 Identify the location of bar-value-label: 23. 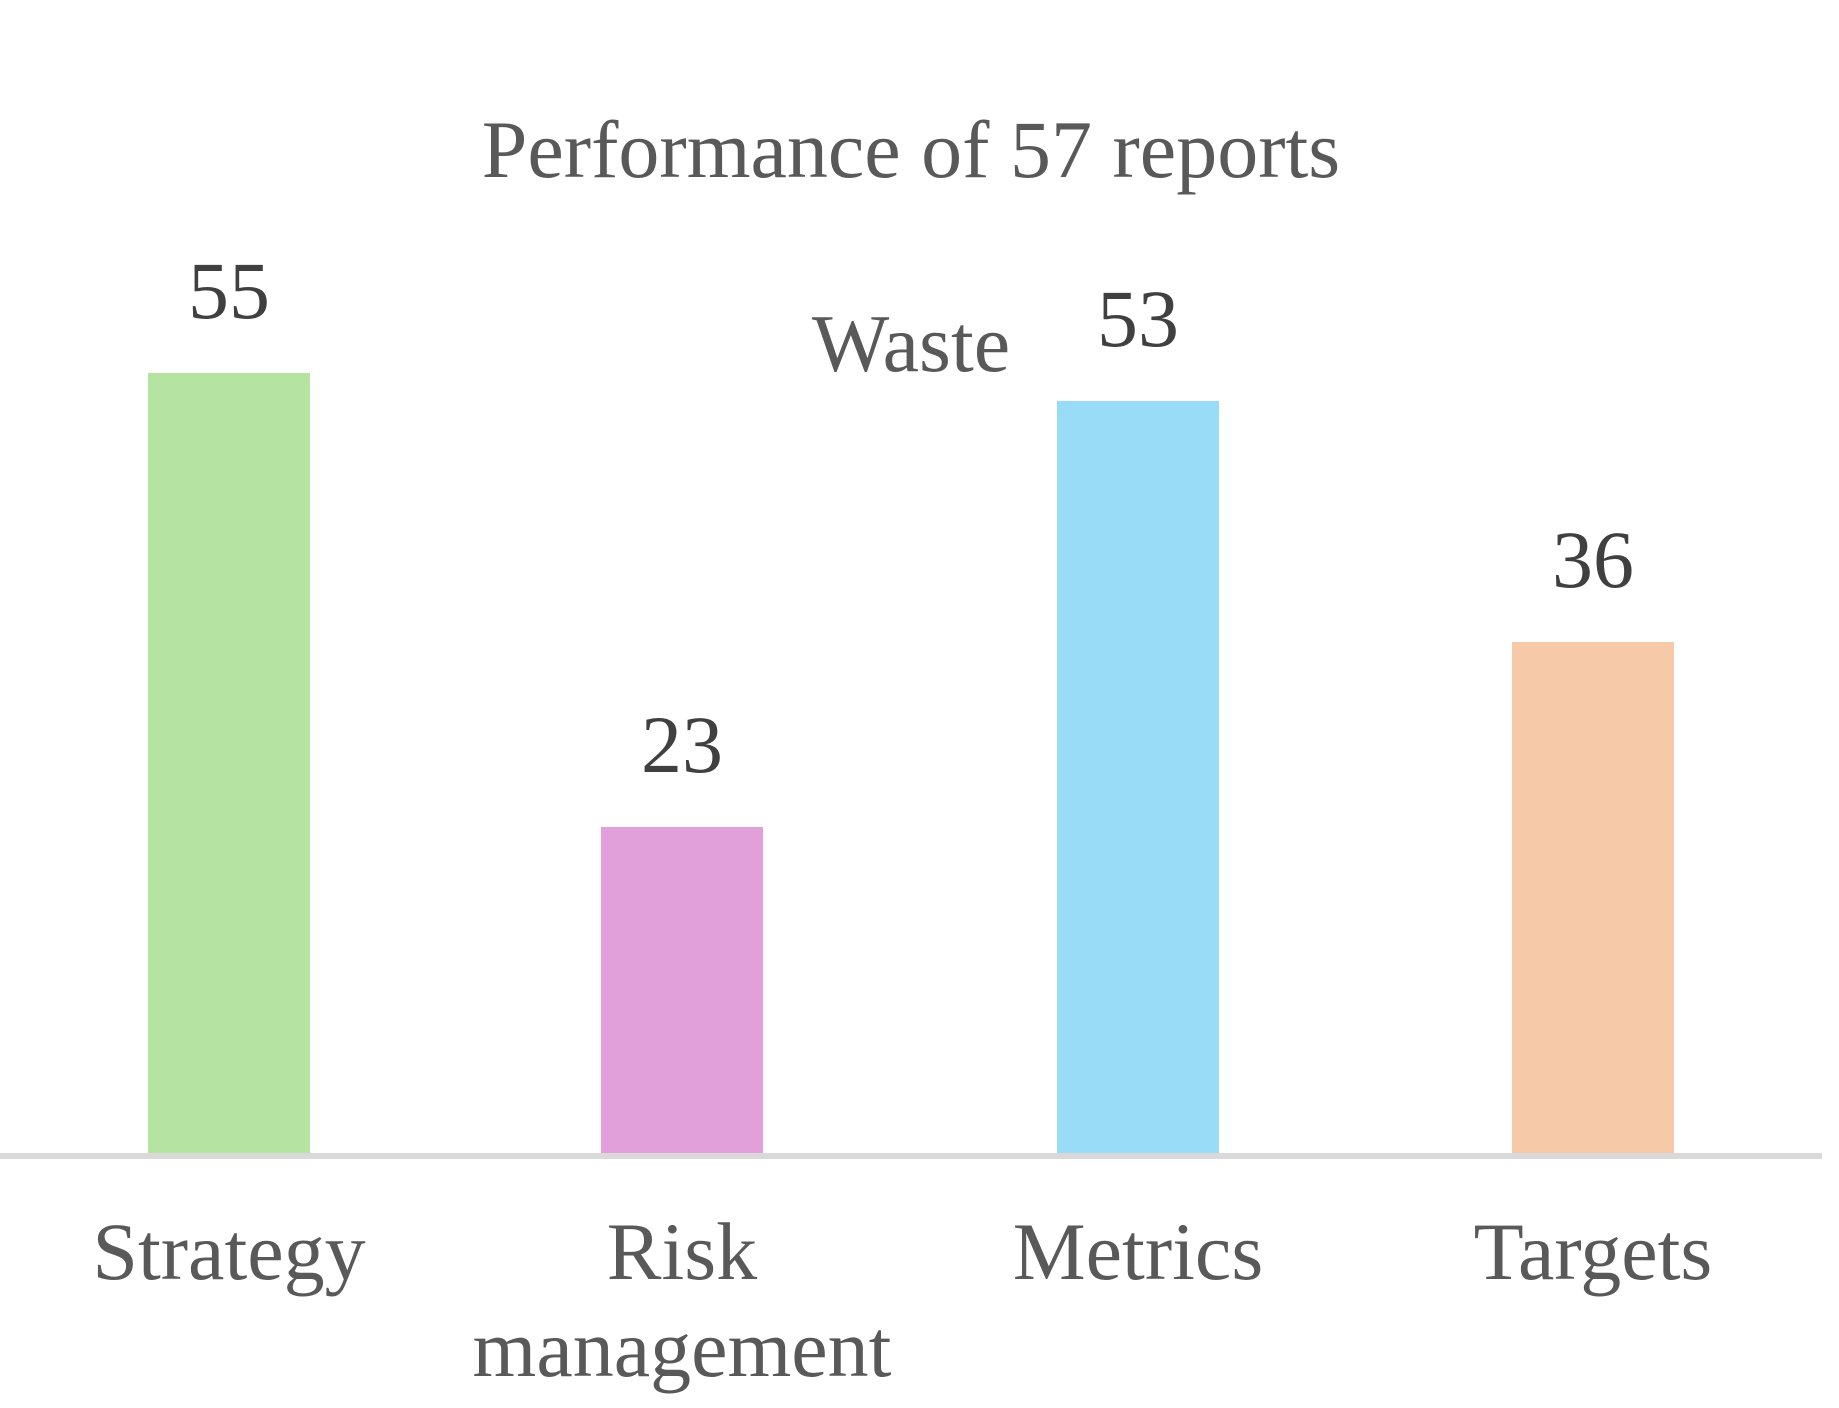
(682, 744).